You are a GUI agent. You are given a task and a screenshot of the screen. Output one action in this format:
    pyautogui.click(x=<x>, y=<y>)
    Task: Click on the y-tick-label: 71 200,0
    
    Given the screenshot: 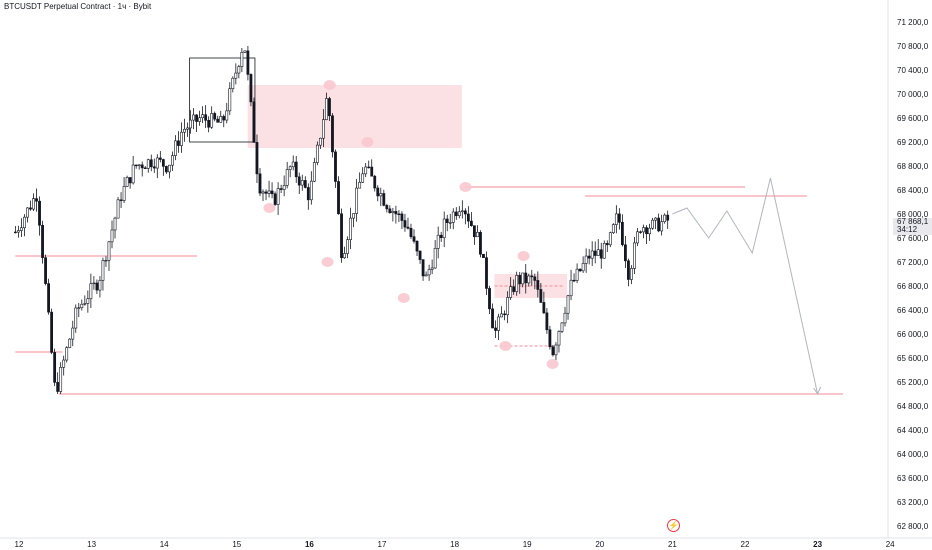 What is the action you would take?
    pyautogui.click(x=913, y=22)
    